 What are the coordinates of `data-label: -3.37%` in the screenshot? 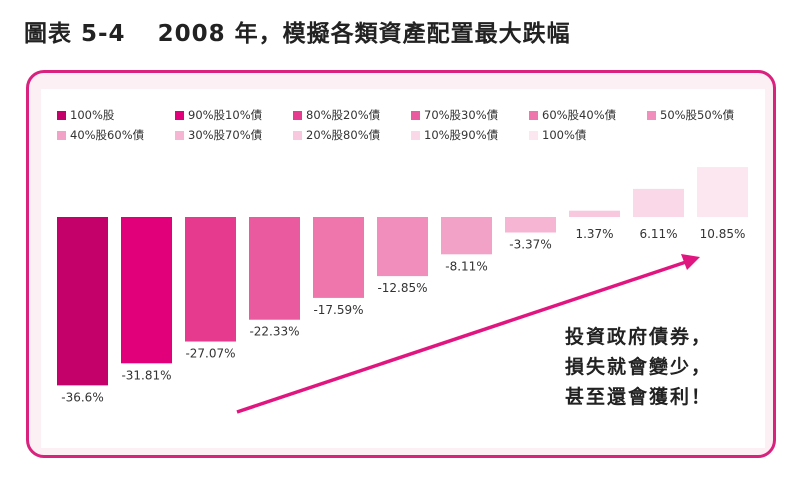 It's located at (530, 245).